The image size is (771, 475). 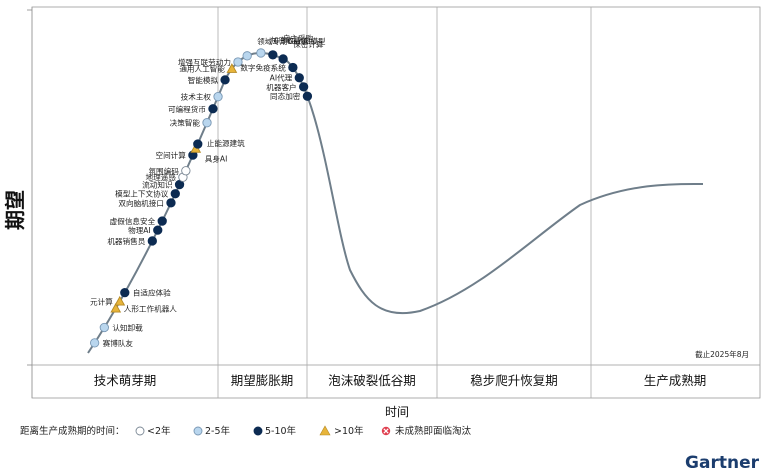 I want to click on technology-label: 保密计算, so click(x=308, y=44).